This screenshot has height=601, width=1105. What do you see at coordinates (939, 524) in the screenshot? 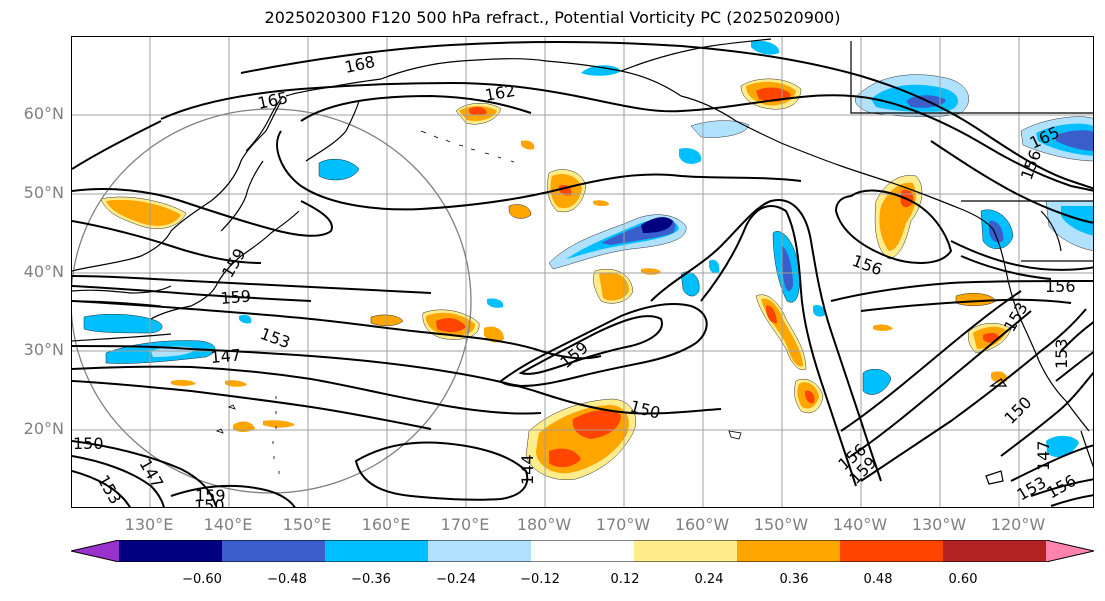
I see `lon-label-130w: 130°W` at bounding box center [939, 524].